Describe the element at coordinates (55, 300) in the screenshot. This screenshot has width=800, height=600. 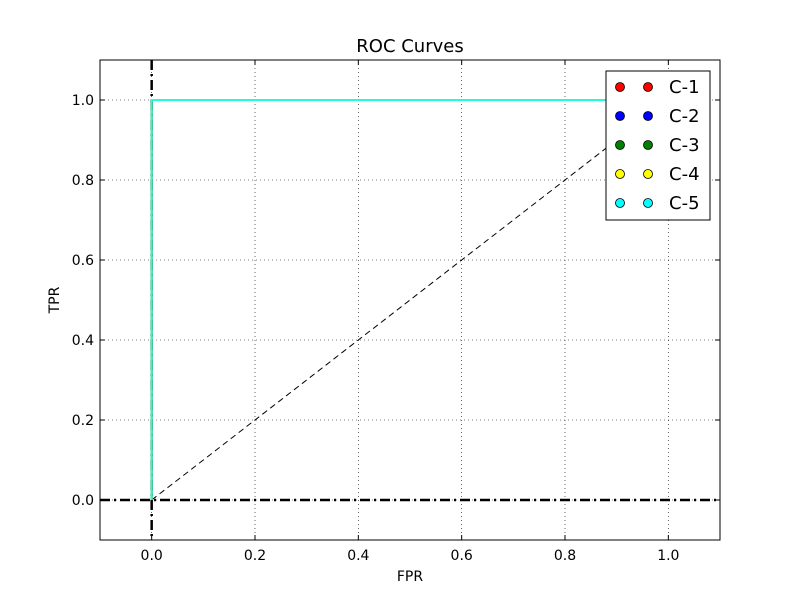
I see `y-axis-label: TPR` at that location.